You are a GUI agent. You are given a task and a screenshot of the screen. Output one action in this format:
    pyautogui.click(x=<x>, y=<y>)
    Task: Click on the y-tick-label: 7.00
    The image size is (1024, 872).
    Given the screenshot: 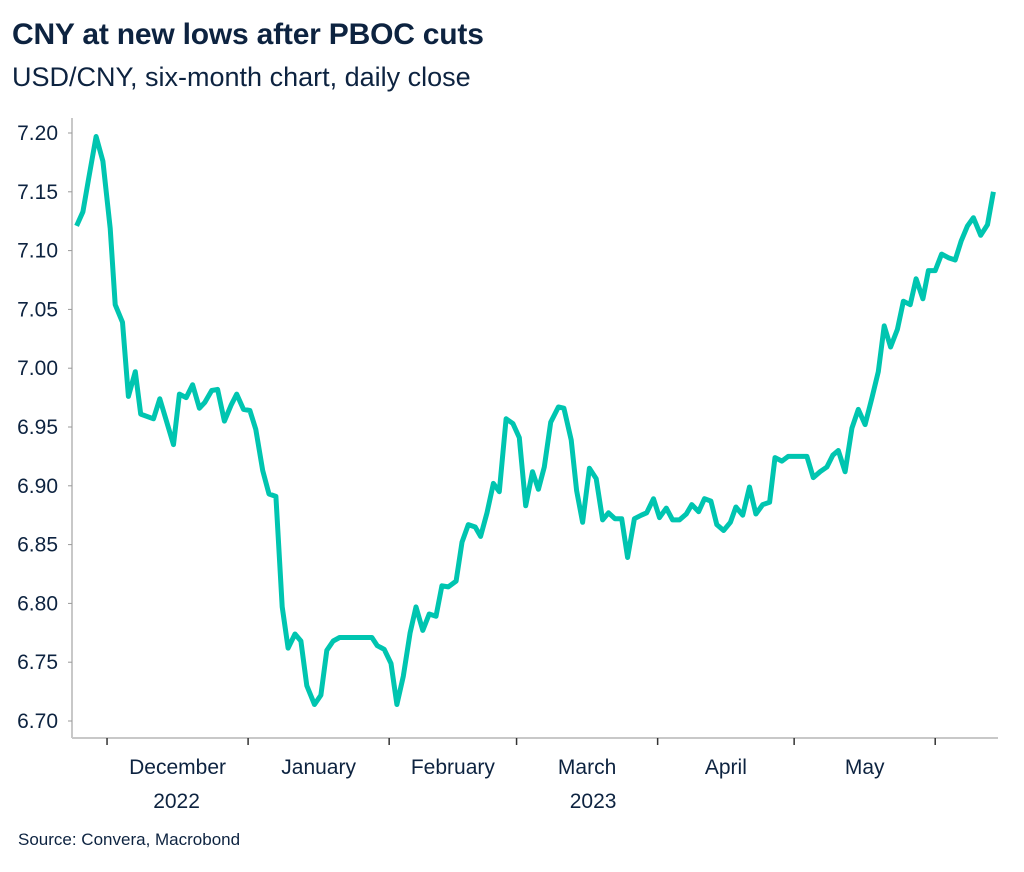 What is the action you would take?
    pyautogui.click(x=37, y=368)
    